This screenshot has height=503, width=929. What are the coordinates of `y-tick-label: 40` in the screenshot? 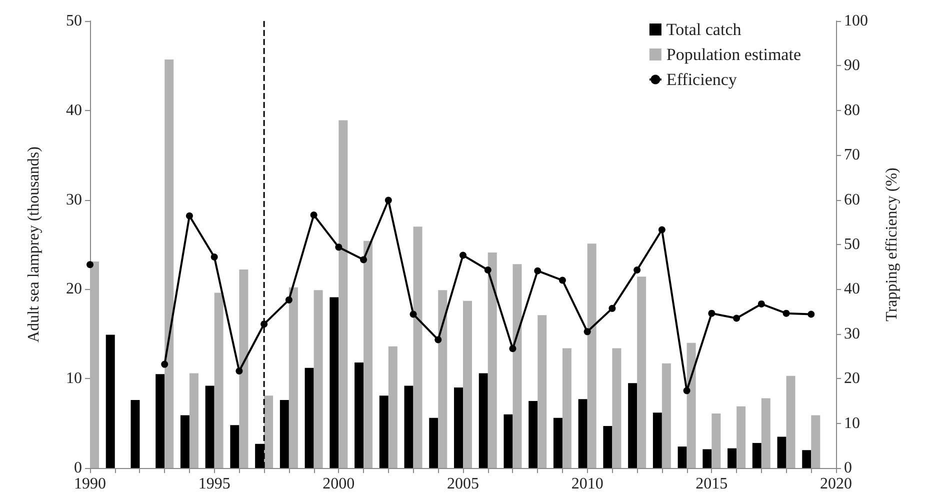 It's located at (74, 110).